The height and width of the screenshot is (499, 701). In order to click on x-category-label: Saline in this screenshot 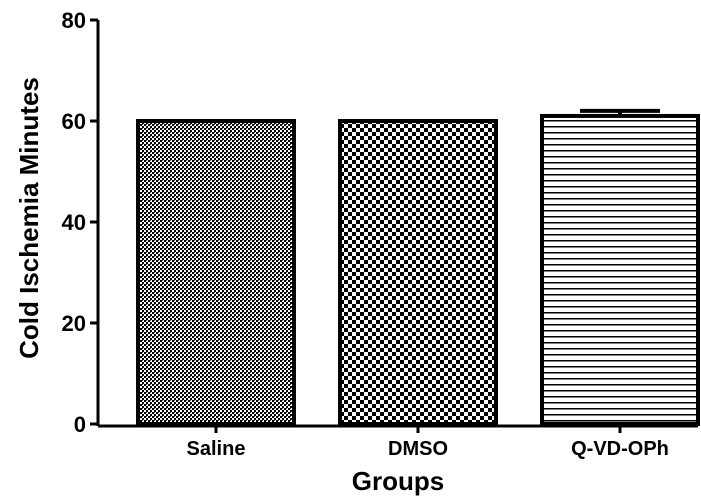, I will do `click(216, 449)`.